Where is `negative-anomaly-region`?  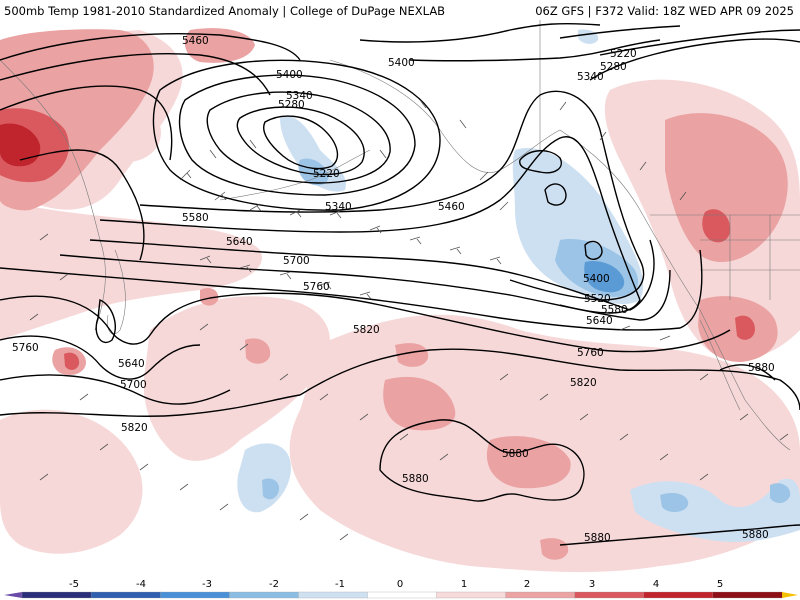 negative-anomaly-region is located at coordinates (313, 154).